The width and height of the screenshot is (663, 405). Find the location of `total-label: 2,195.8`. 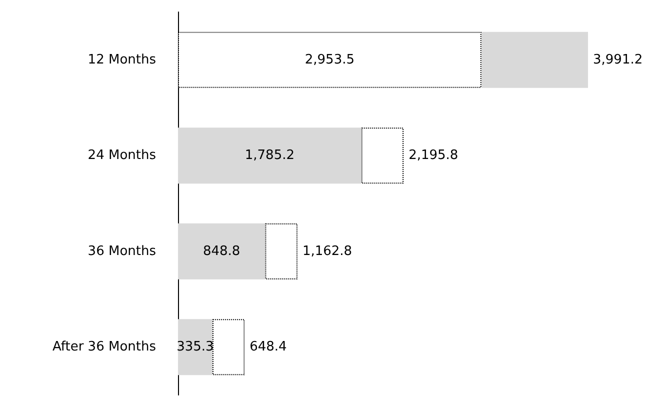

total-label: 2,195.8 is located at coordinates (433, 156).